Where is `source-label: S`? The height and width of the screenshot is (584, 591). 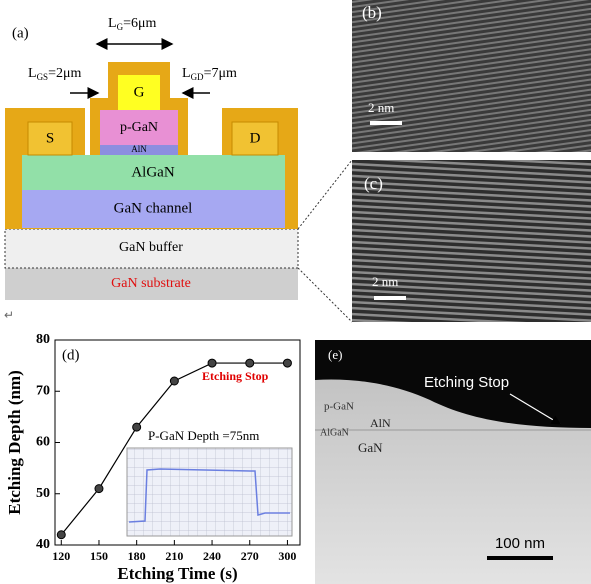 source-label: S is located at coordinates (50, 138).